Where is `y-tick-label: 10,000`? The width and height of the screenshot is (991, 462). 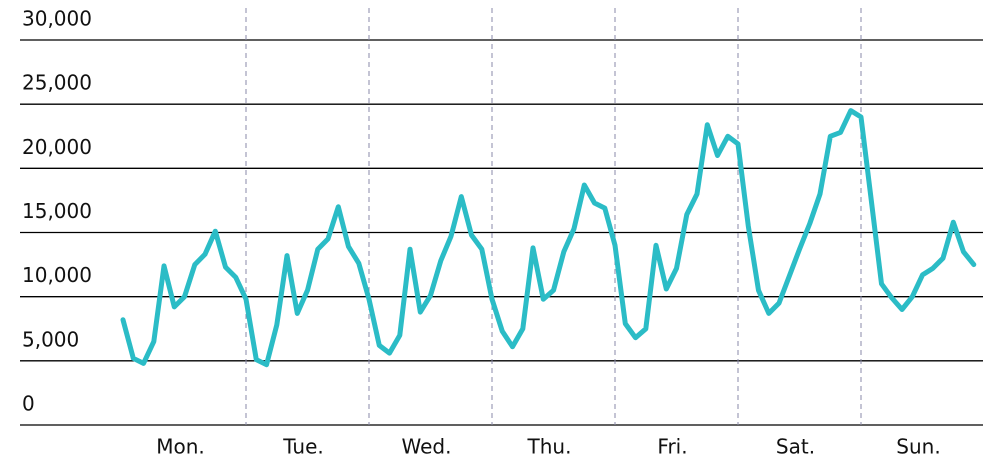 y-tick-label: 10,000 is located at coordinates (57, 275).